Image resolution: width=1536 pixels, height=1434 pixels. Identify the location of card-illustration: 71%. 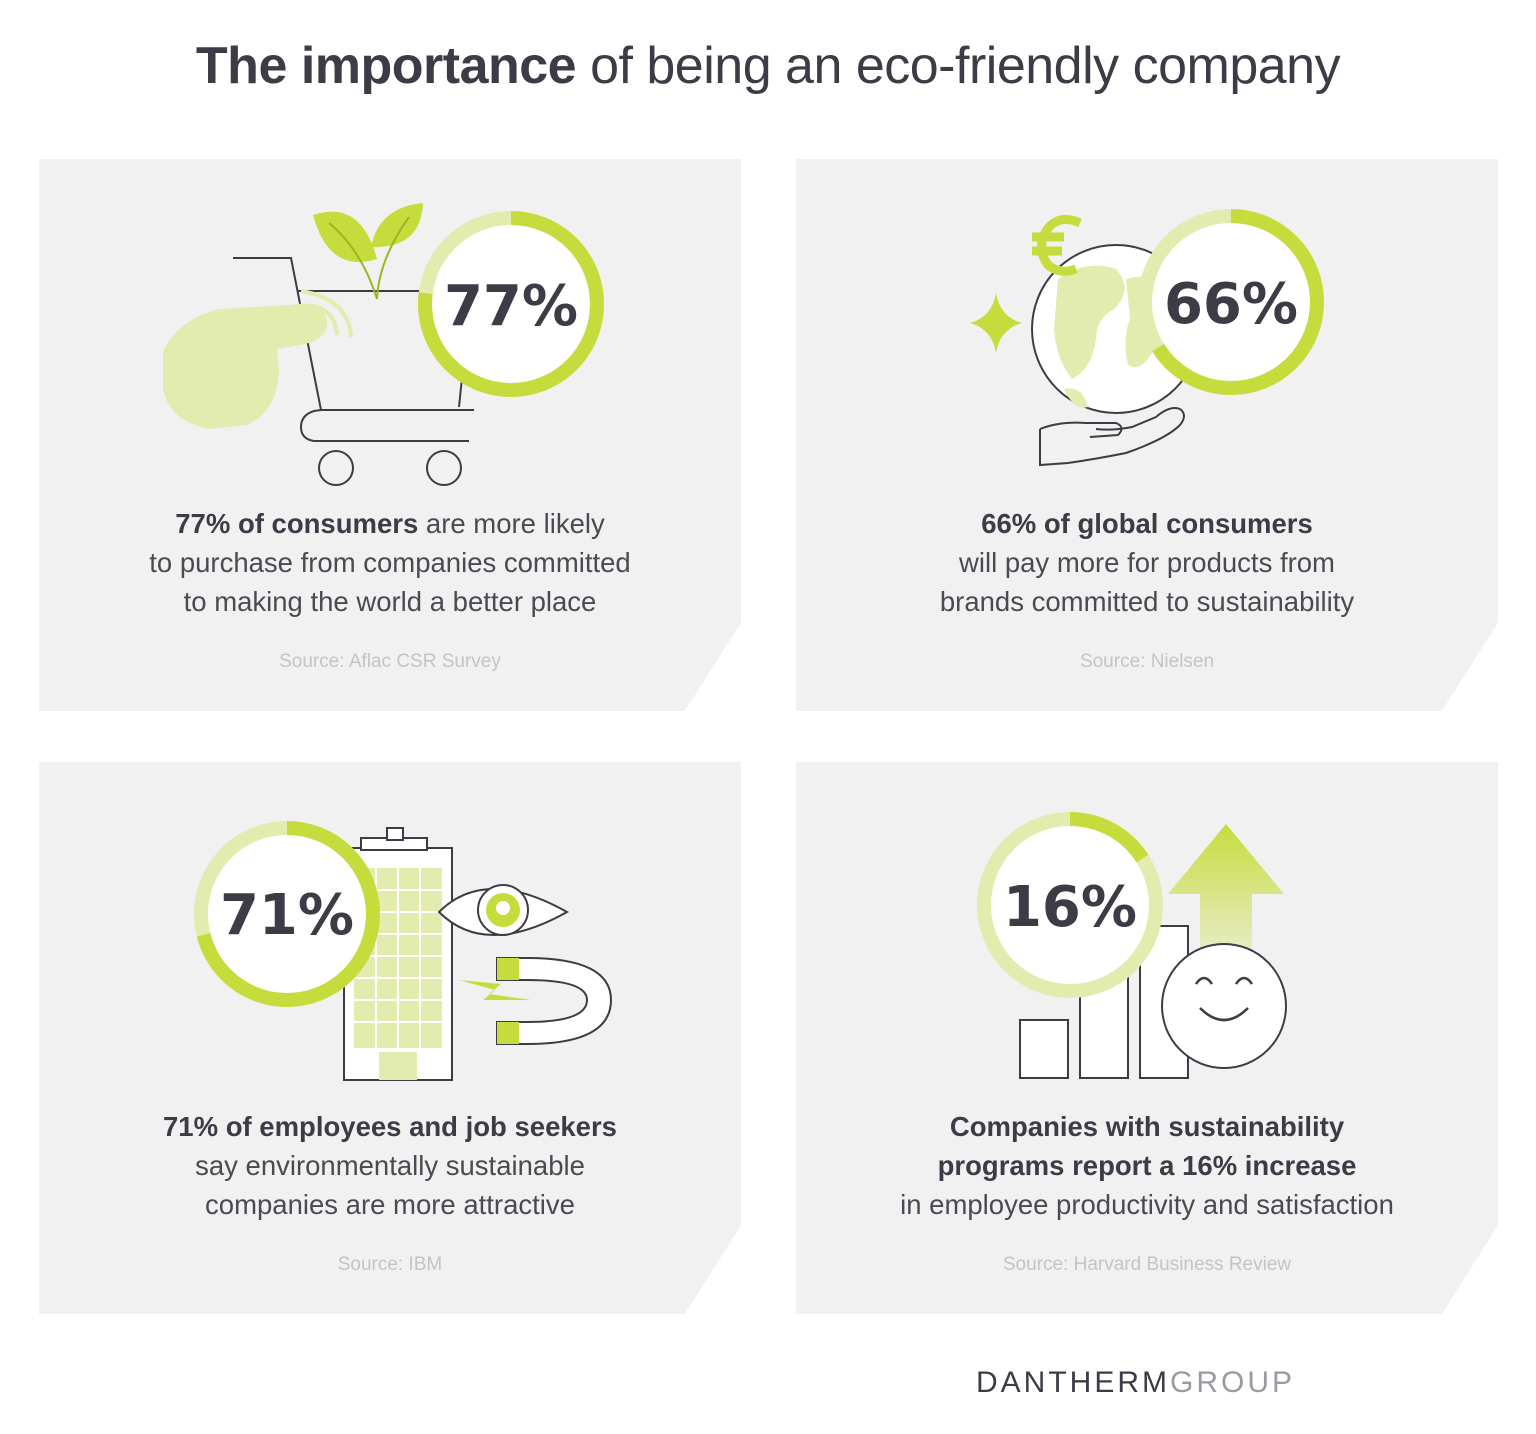
(403, 951).